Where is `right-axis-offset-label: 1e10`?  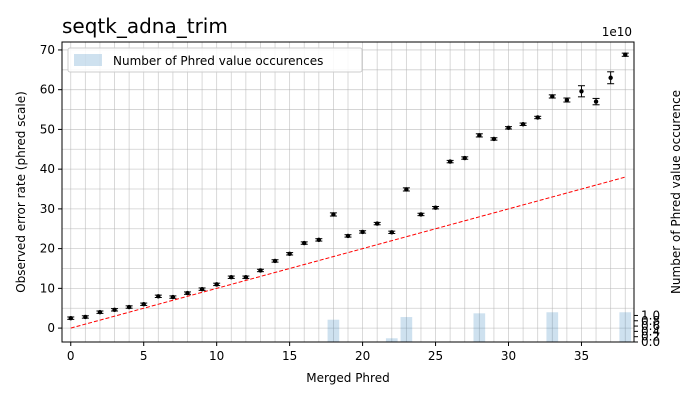
right-axis-offset-label: 1e10 is located at coordinates (617, 32).